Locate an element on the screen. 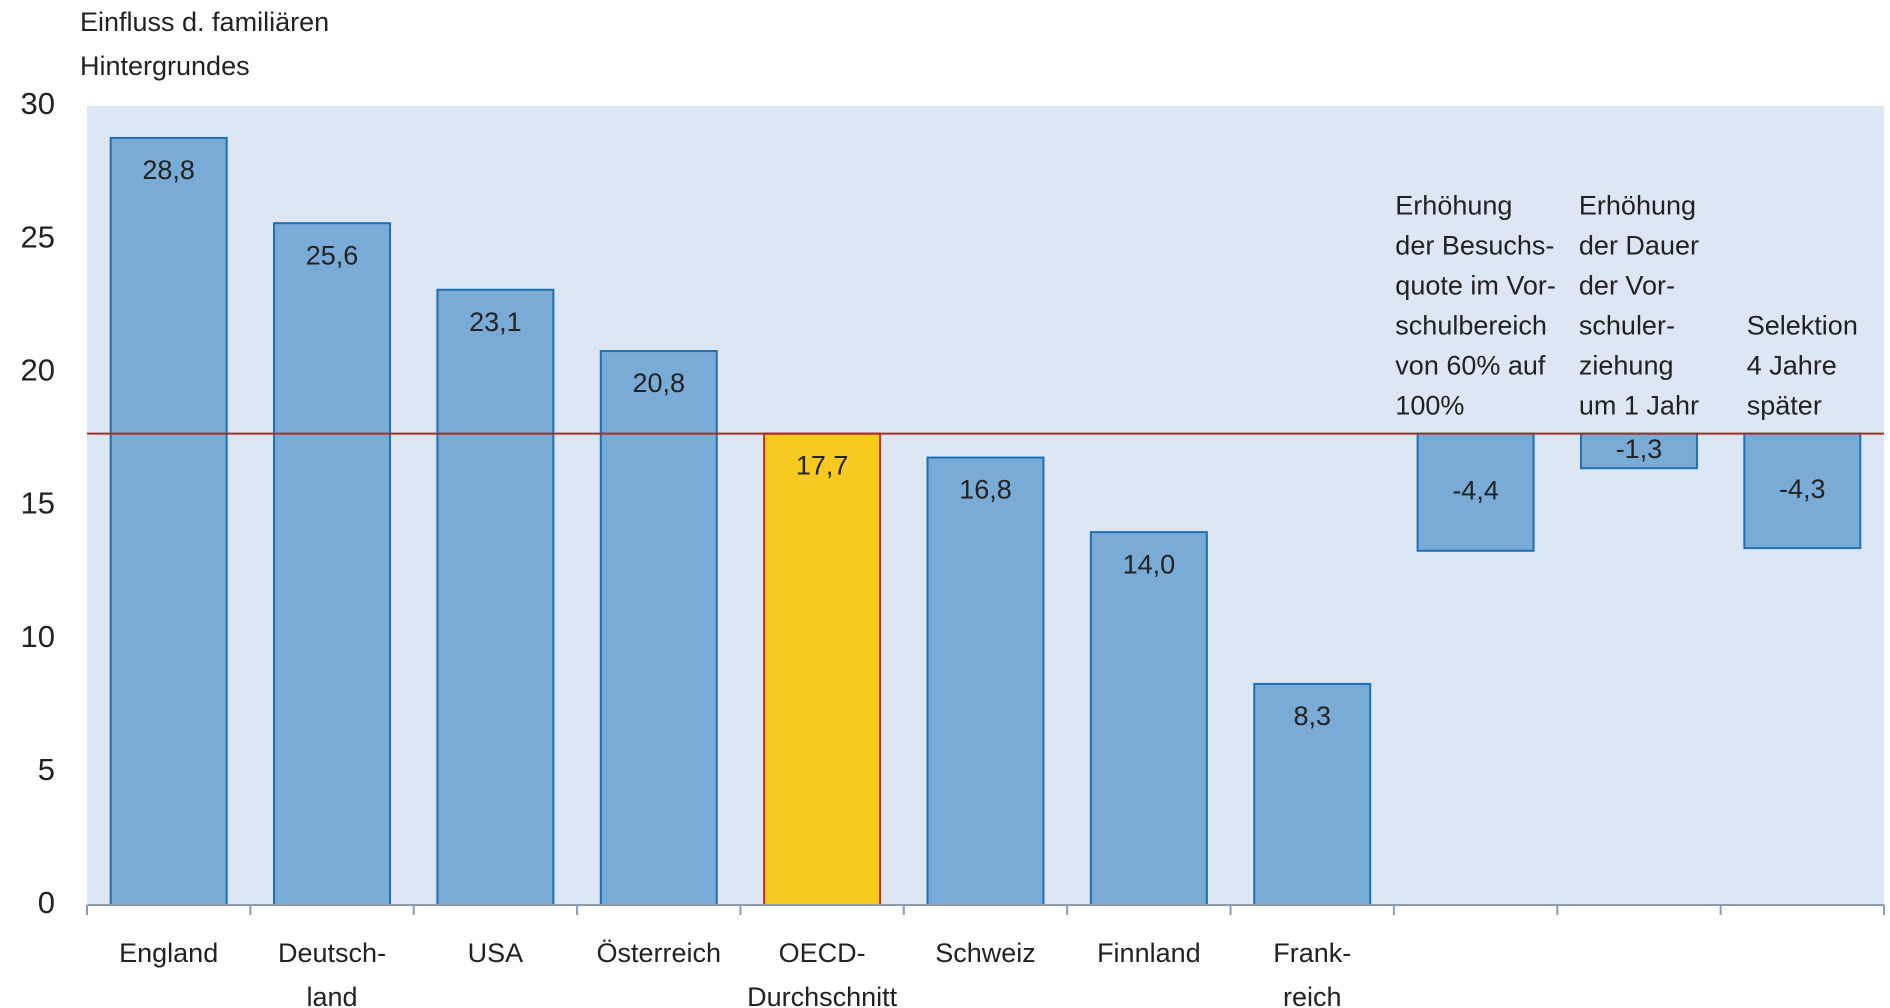 This screenshot has height=1008, width=1890. value-label: -1,3 is located at coordinates (1639, 449).